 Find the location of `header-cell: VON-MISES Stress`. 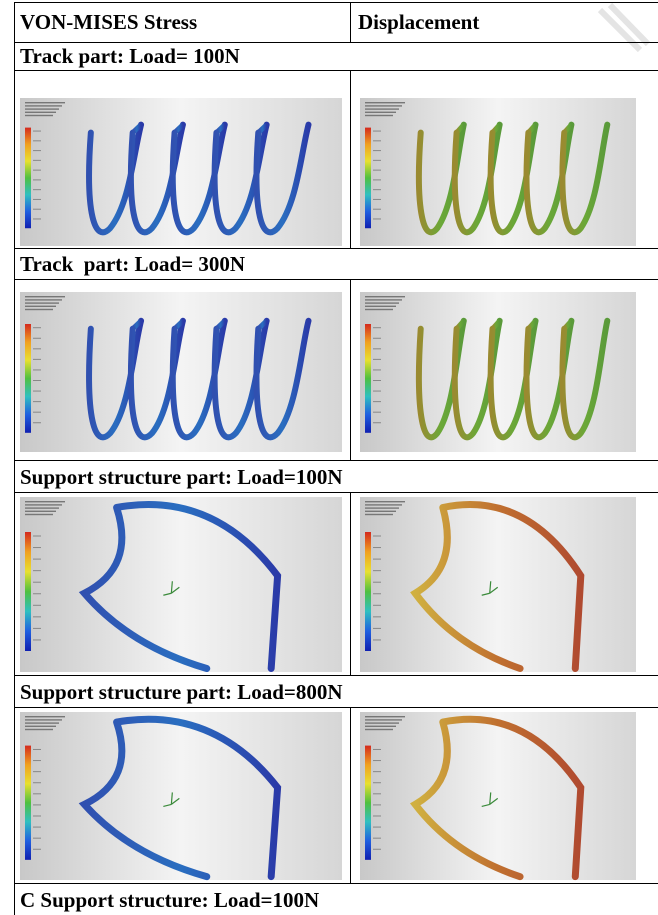

header-cell: VON-MISES Stress is located at coordinates (109, 21).